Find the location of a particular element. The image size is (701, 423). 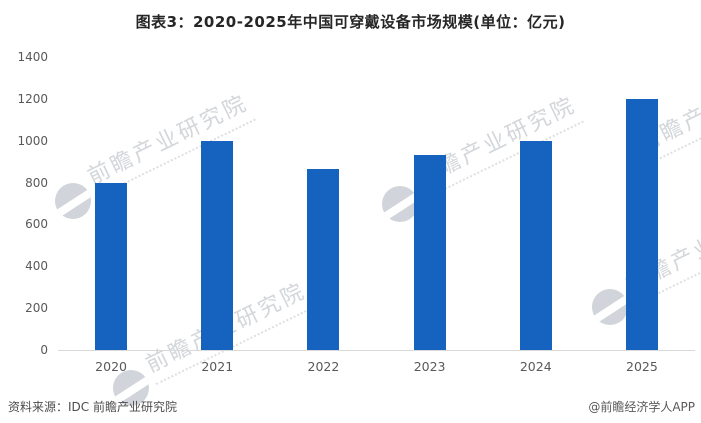

bar-2025 is located at coordinates (641, 224).